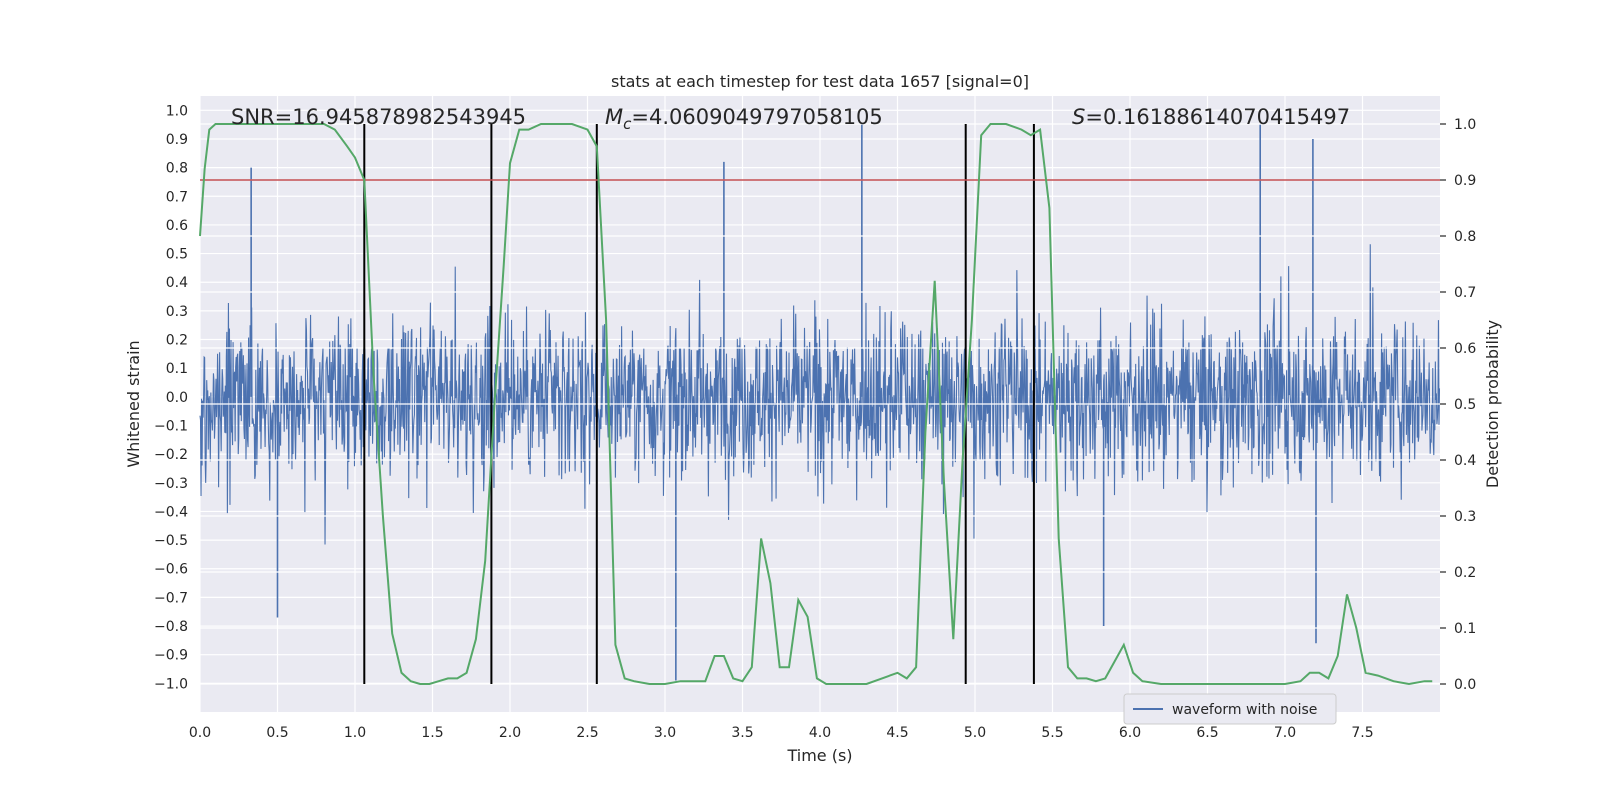 The width and height of the screenshot is (1600, 800). Describe the element at coordinates (177, 312) in the screenshot. I see `y-tick-label-left: 0.3` at that location.